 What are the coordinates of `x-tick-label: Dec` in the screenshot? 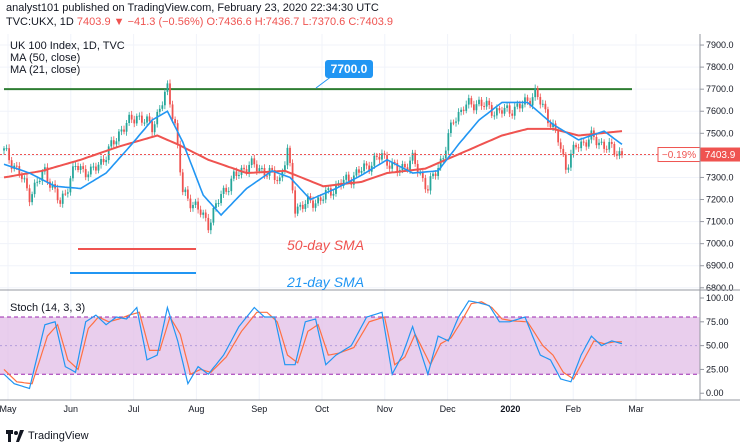 It's located at (448, 409).